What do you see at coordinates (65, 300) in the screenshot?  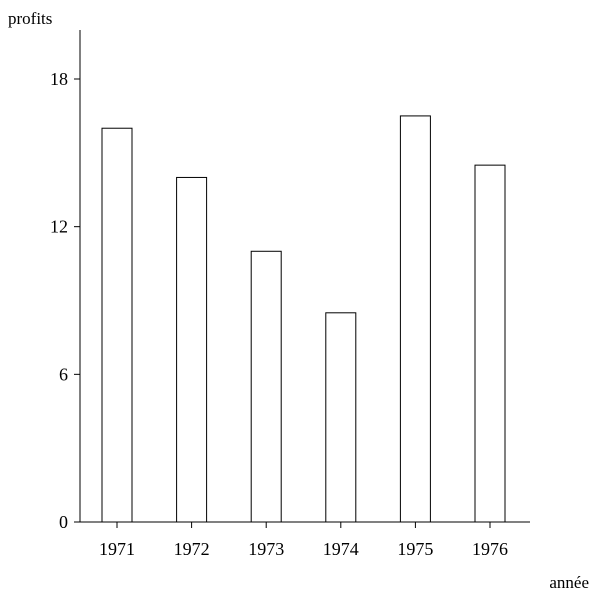 I see `y-ticks: 0 6 12 18` at bounding box center [65, 300].